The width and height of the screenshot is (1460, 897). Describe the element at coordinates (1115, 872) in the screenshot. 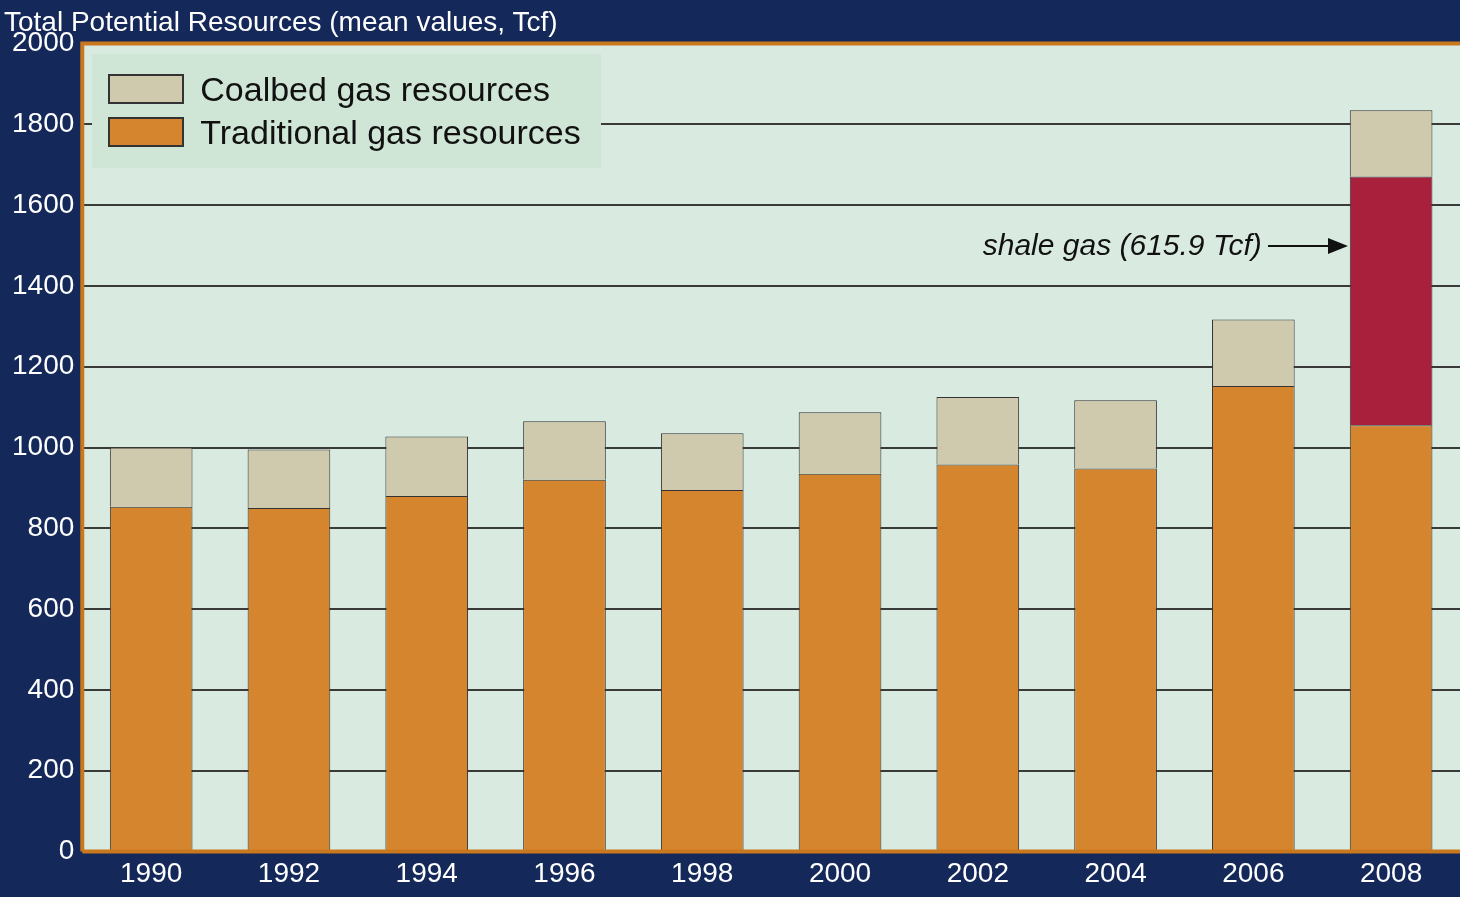

I see `x-tick-label: 2004` at that location.